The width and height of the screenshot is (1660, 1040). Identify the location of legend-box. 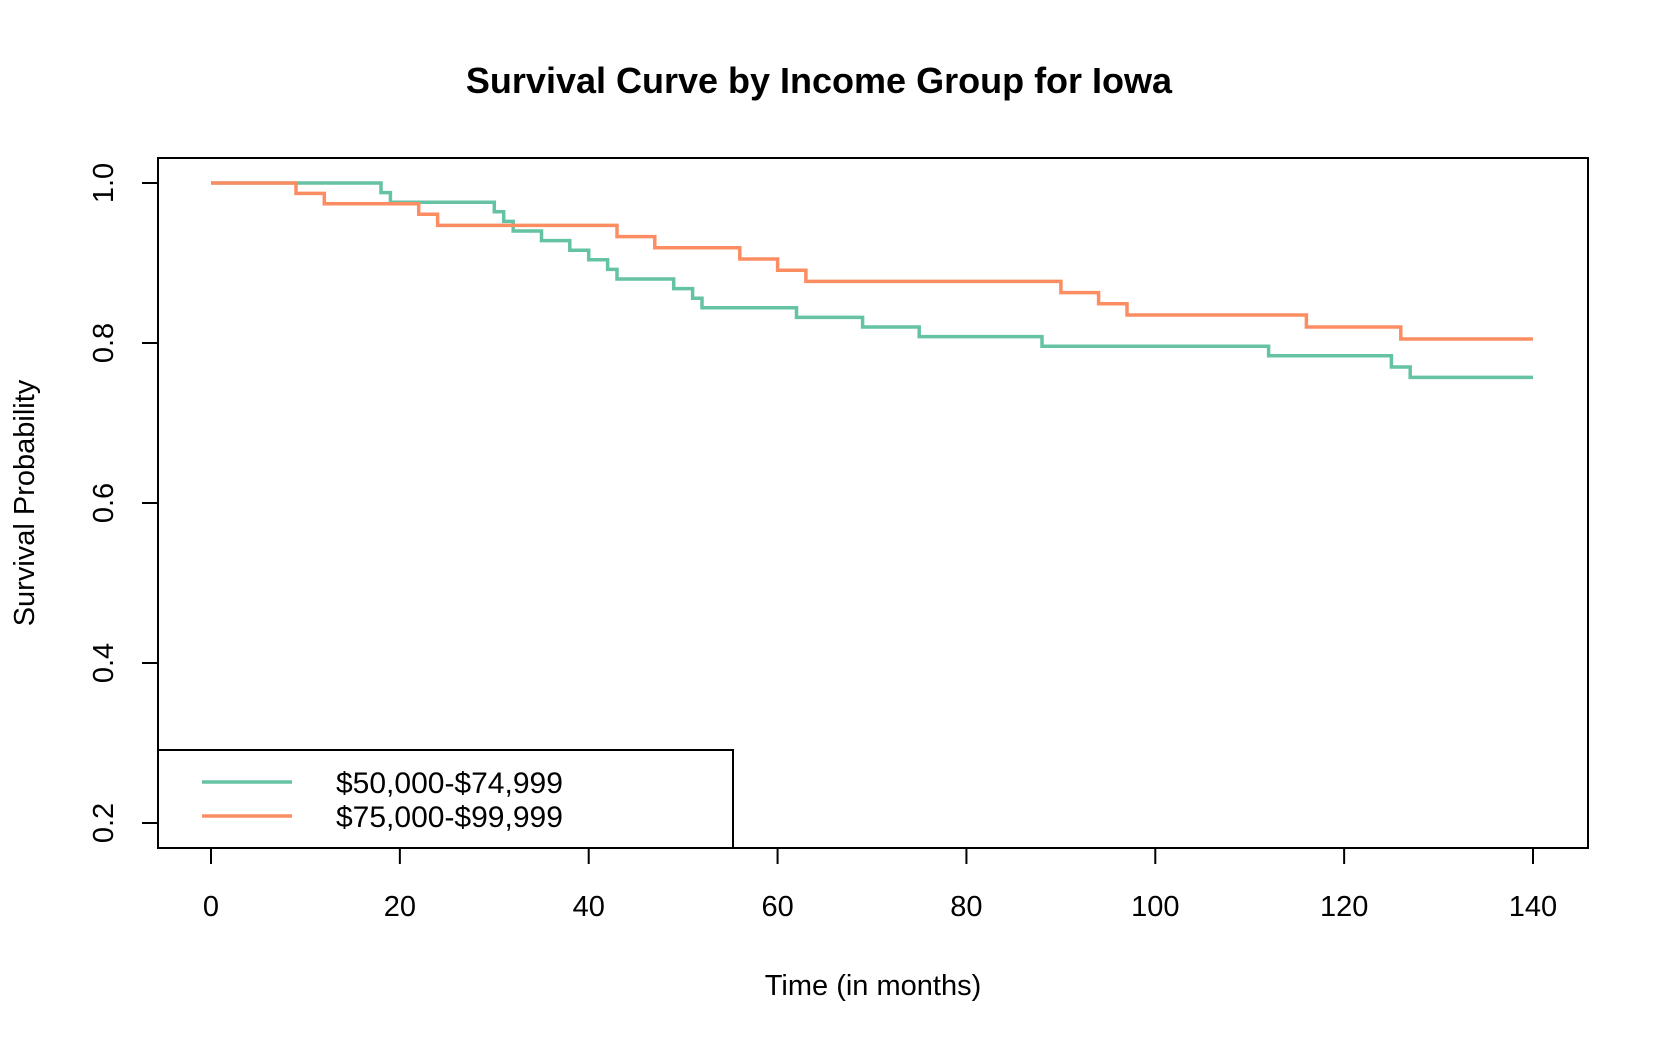
(445, 799).